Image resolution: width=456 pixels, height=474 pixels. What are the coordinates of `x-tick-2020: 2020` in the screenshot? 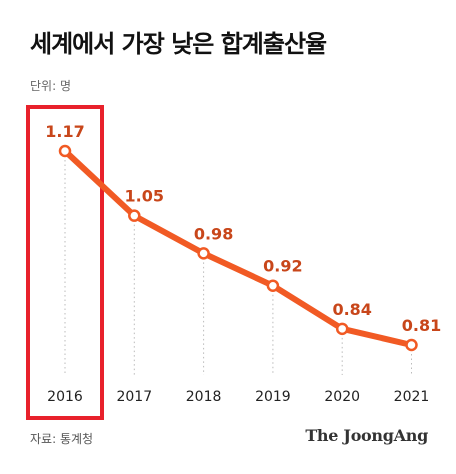 It's located at (342, 397).